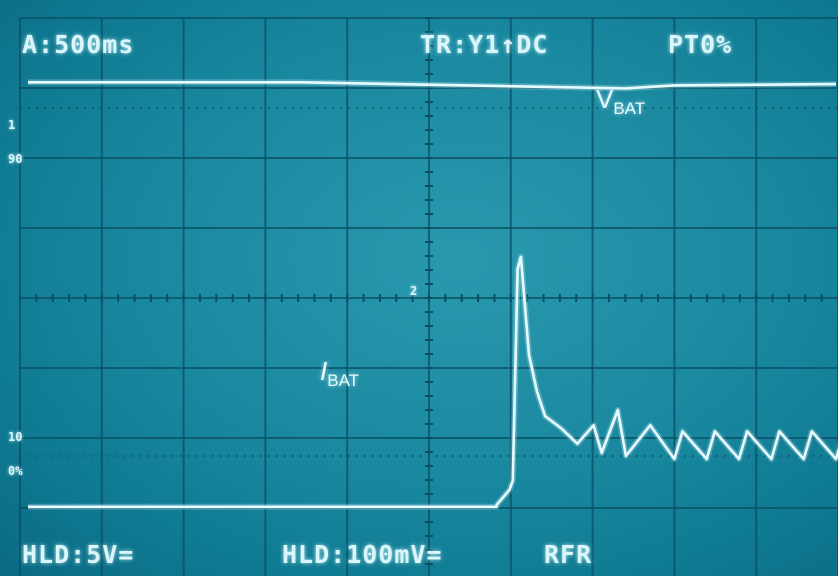 This screenshot has width=838, height=576. I want to click on vbat-label-sub: BAT, so click(629, 108).